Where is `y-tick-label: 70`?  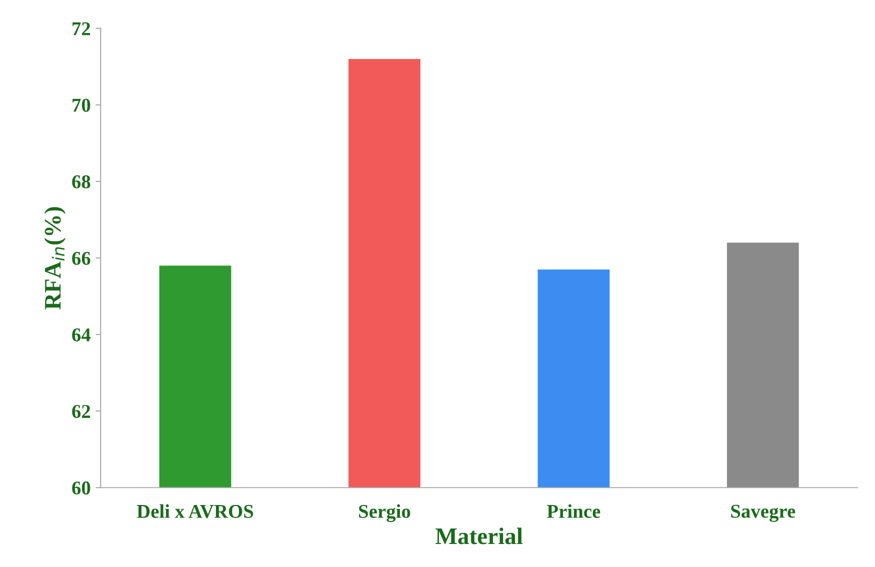 y-tick-label: 70 is located at coordinates (81, 105).